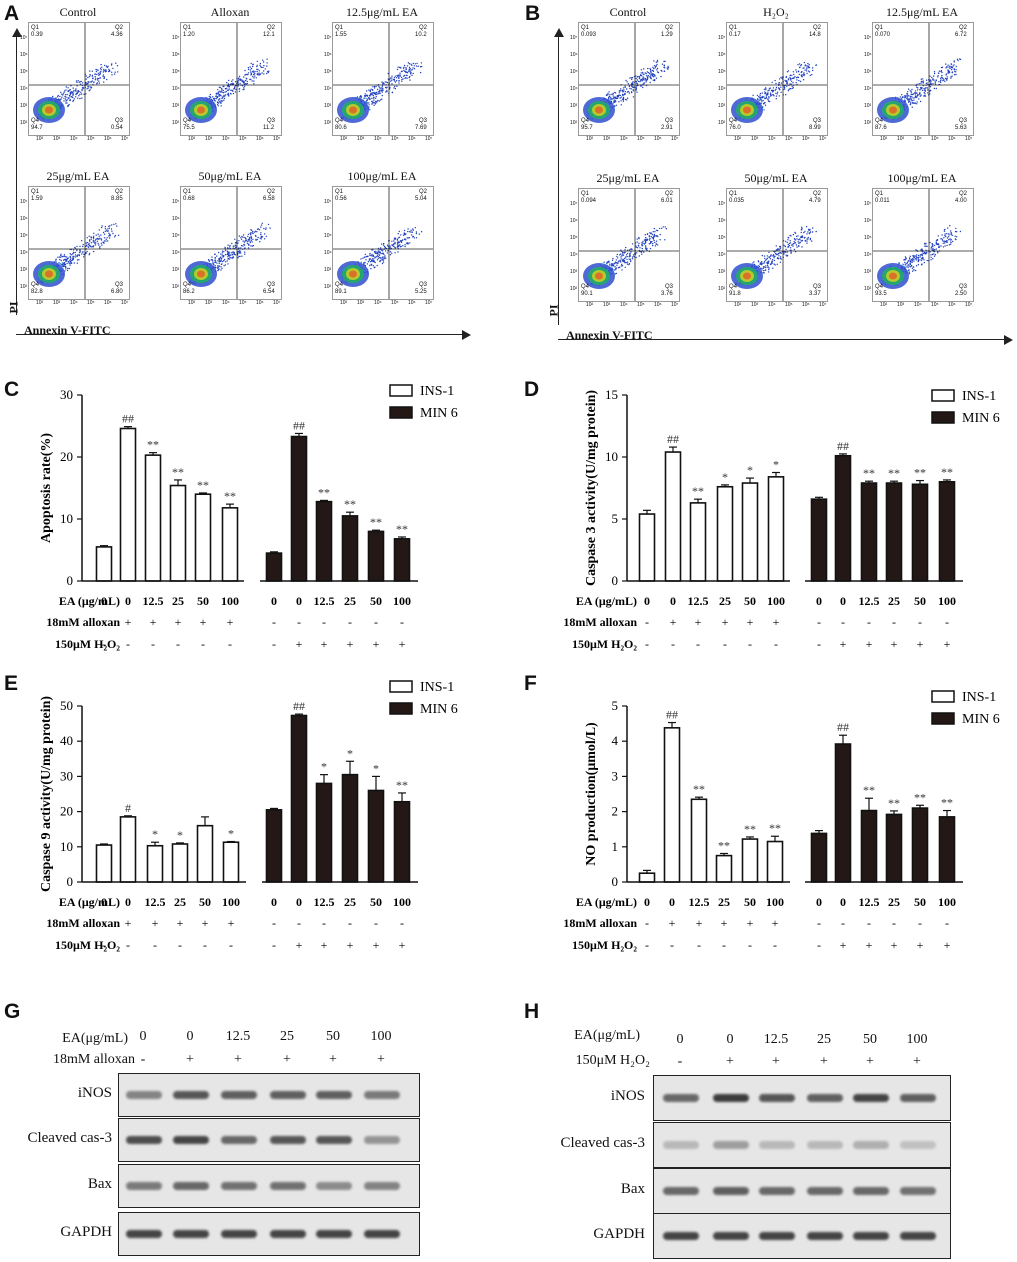 Image resolution: width=1017 pixels, height=1262 pixels. Describe the element at coordinates (78, 176) in the screenshot. I see `flow-plot-title: 25μg/mL EA` at that location.